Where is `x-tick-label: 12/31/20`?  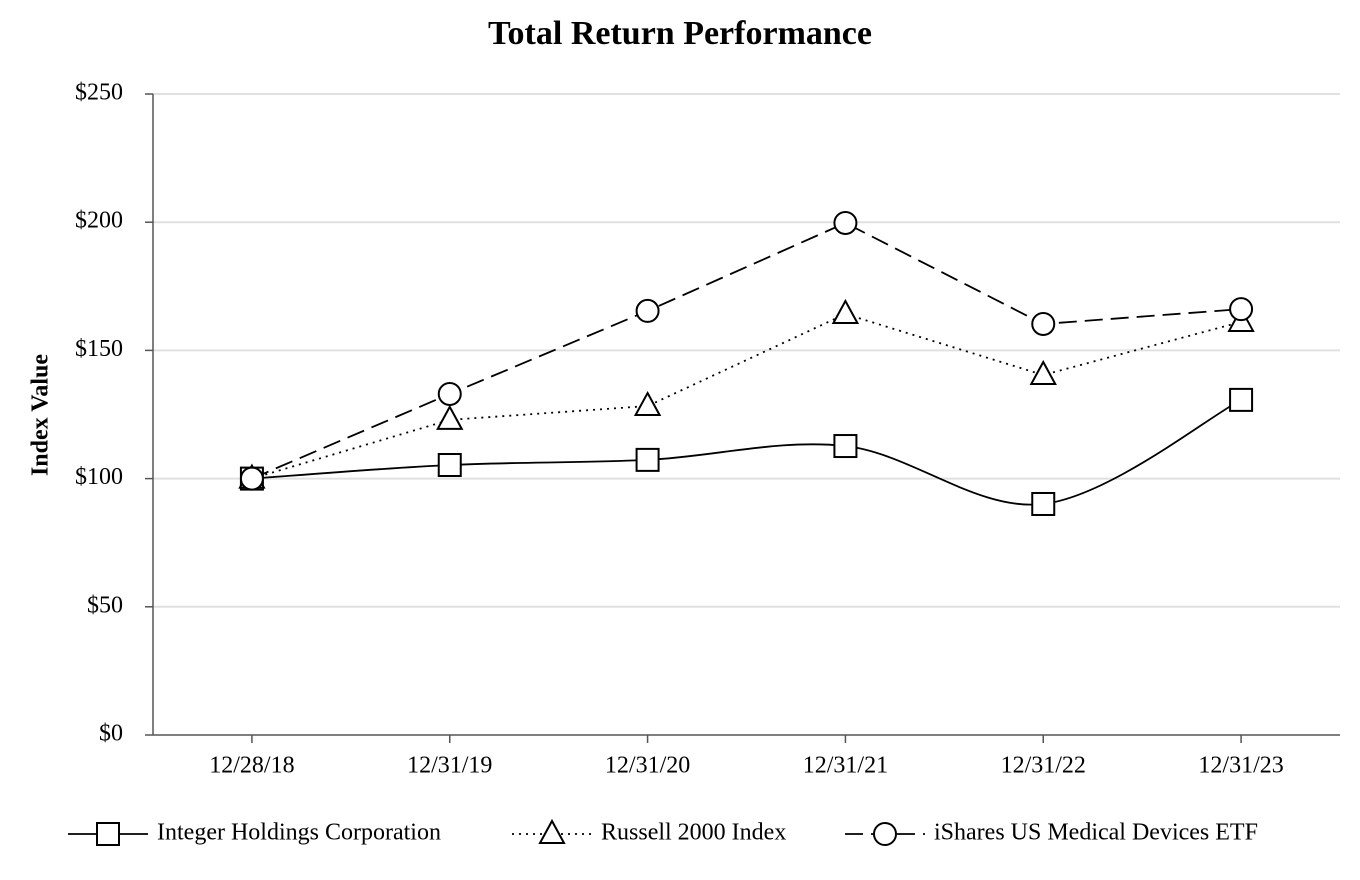 x-tick-label: 12/31/20 is located at coordinates (647, 766).